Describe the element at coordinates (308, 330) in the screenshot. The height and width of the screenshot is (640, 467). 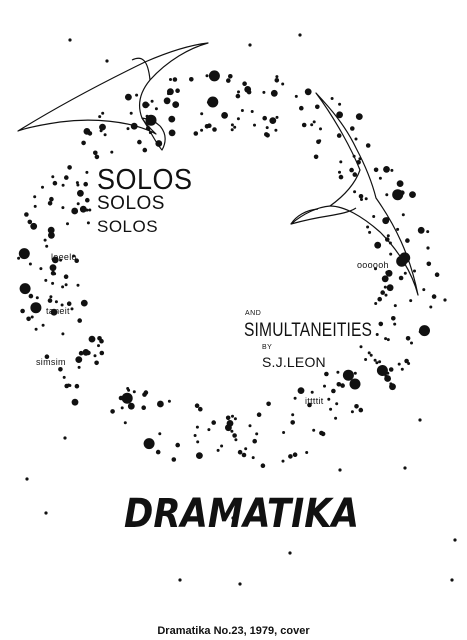
I see `subtitle: SIMULTANEITIES` at that location.